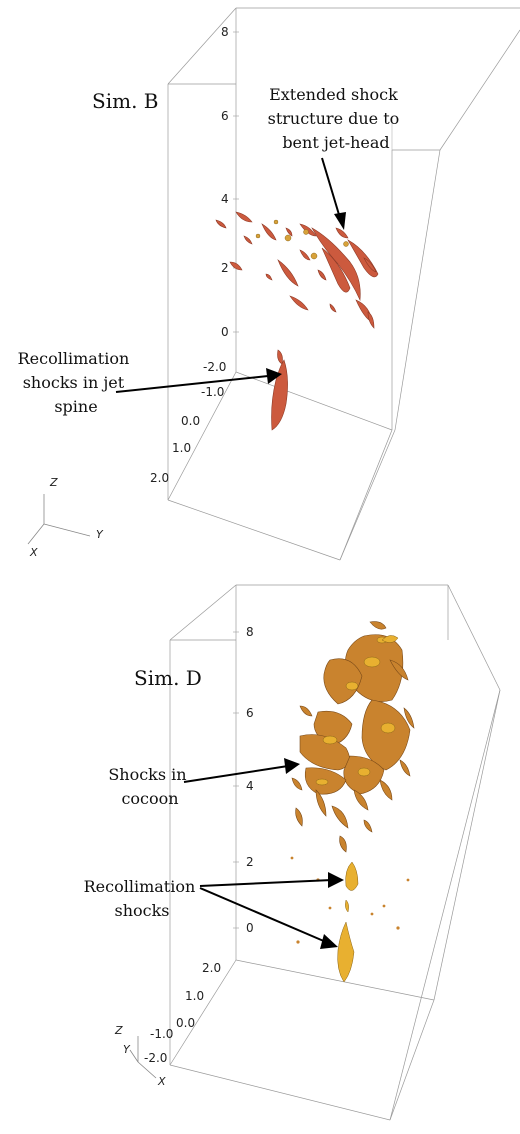 Image resolution: width=520 pixels, height=1134 pixels. I want to click on panel-b-arrow-jet-head, so click(333, 193).